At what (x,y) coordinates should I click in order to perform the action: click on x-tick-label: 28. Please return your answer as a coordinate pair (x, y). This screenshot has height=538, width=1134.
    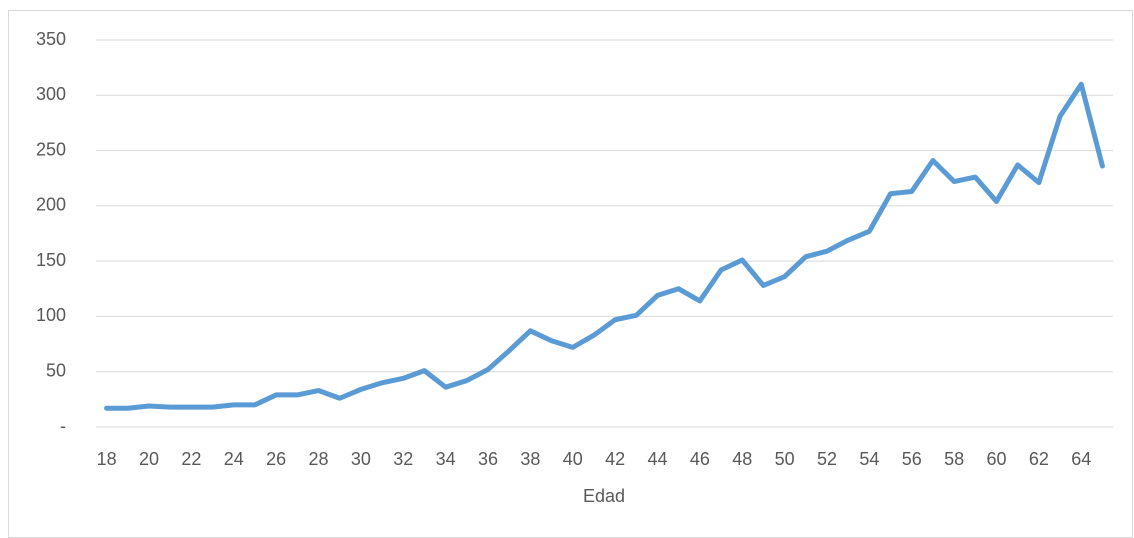
    Looking at the image, I should click on (318, 459).